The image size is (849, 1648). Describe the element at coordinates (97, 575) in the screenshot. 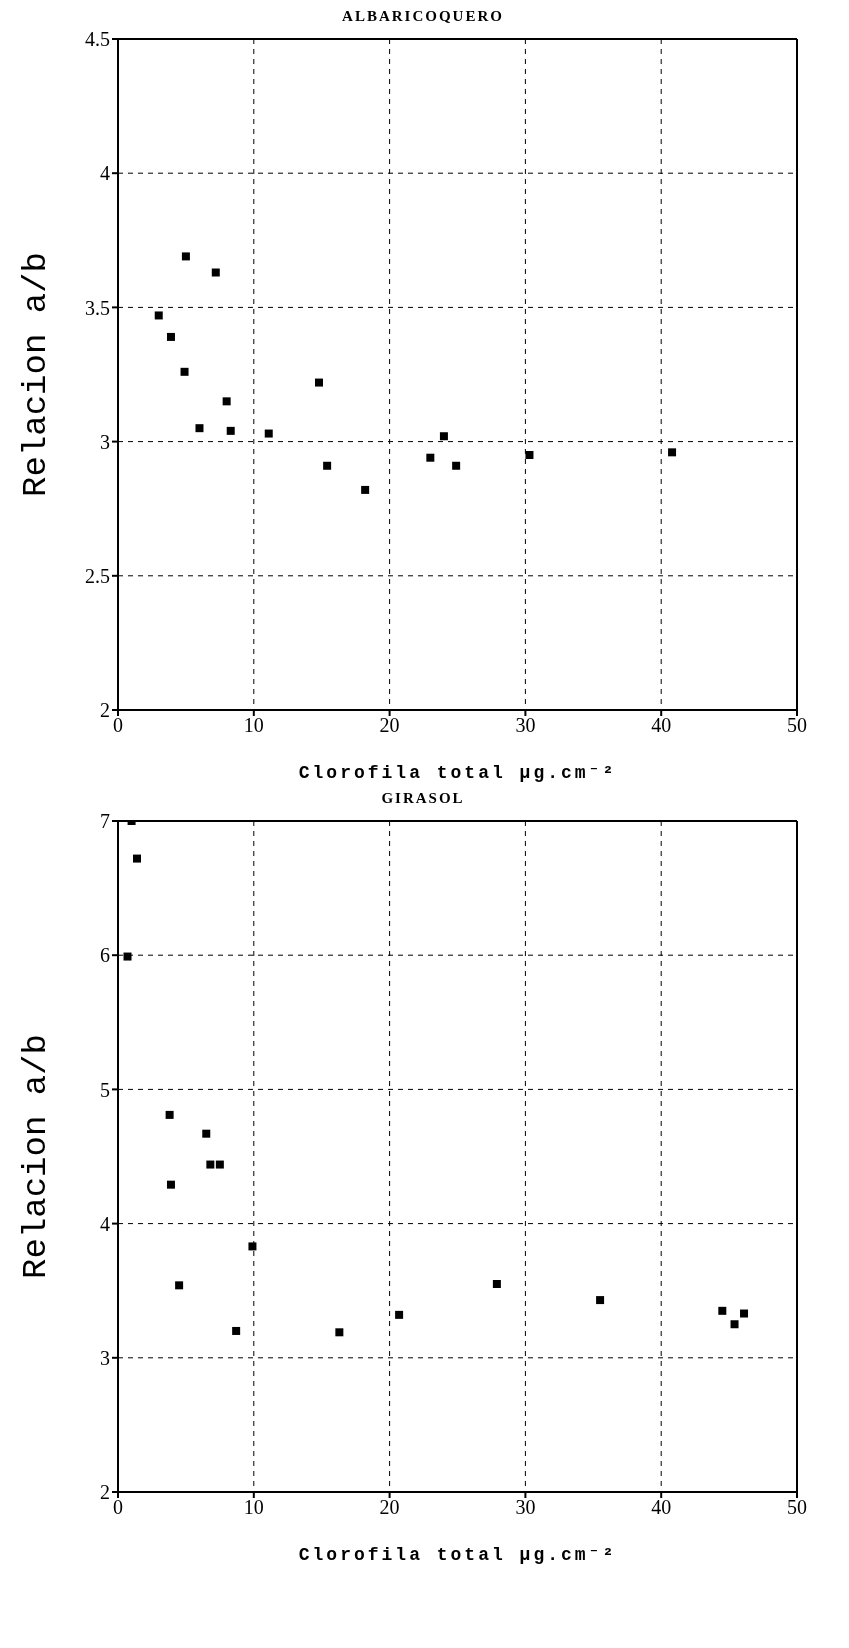

I see `y-tick-label: 2.5` at that location.